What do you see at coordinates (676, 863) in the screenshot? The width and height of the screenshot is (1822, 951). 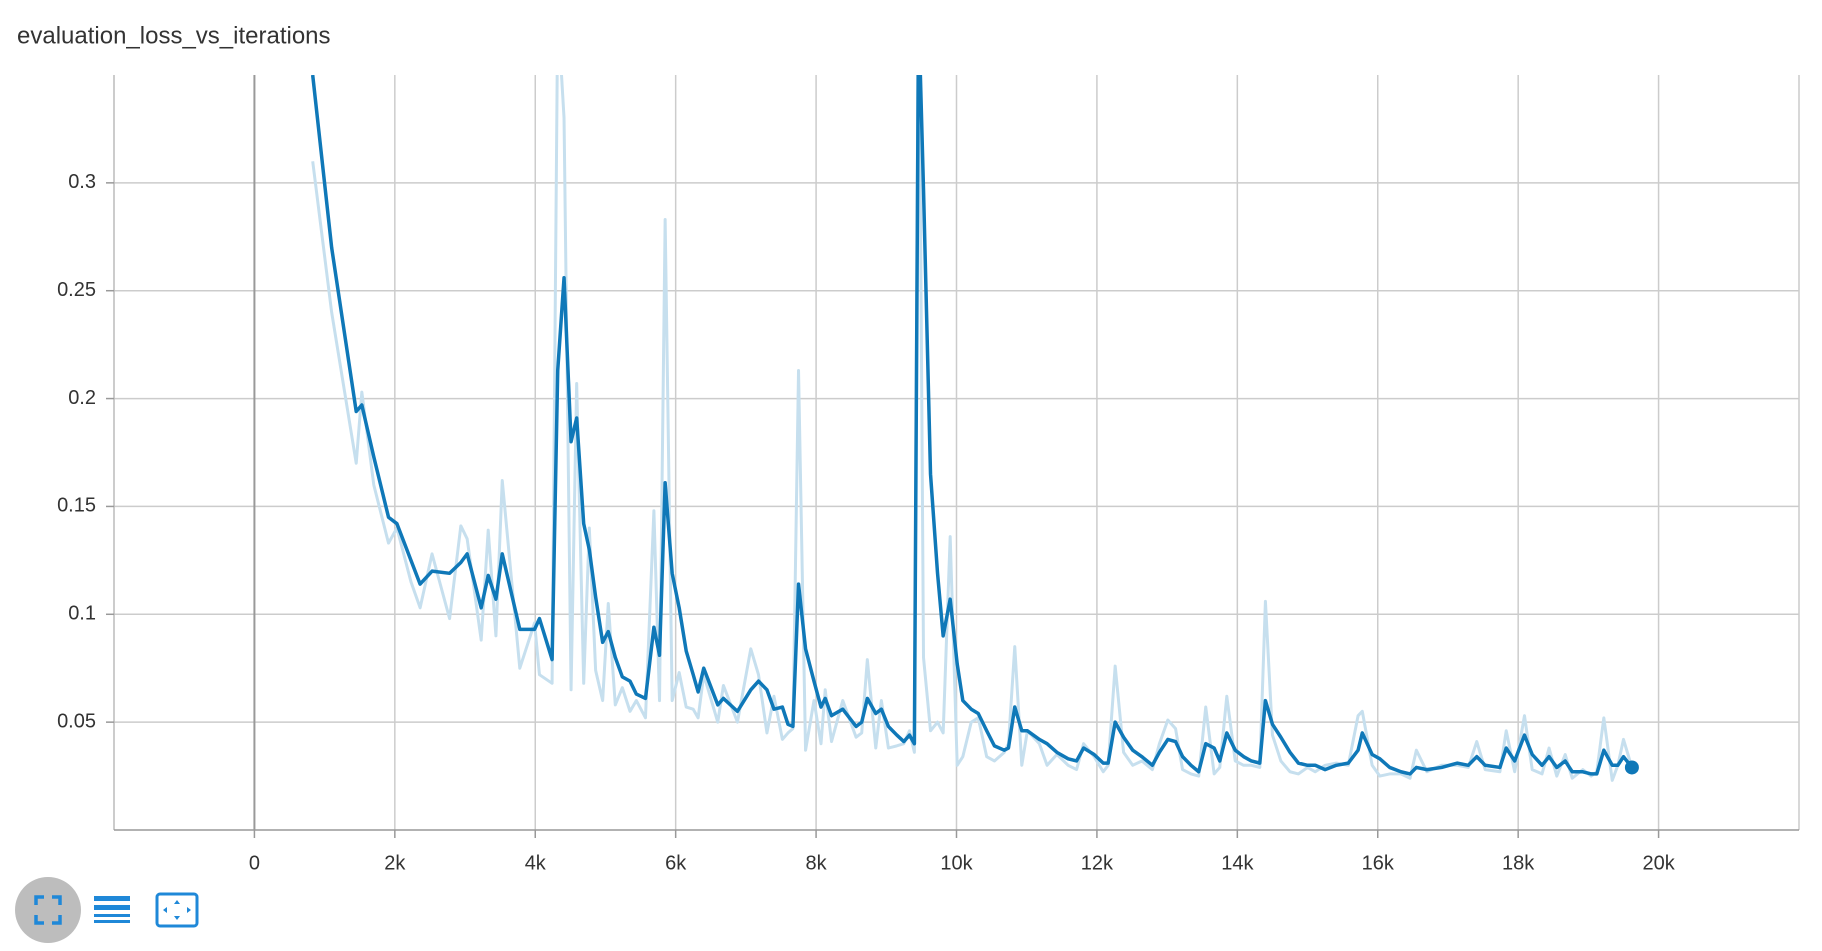 I see `x-tick-label: 6k` at bounding box center [676, 863].